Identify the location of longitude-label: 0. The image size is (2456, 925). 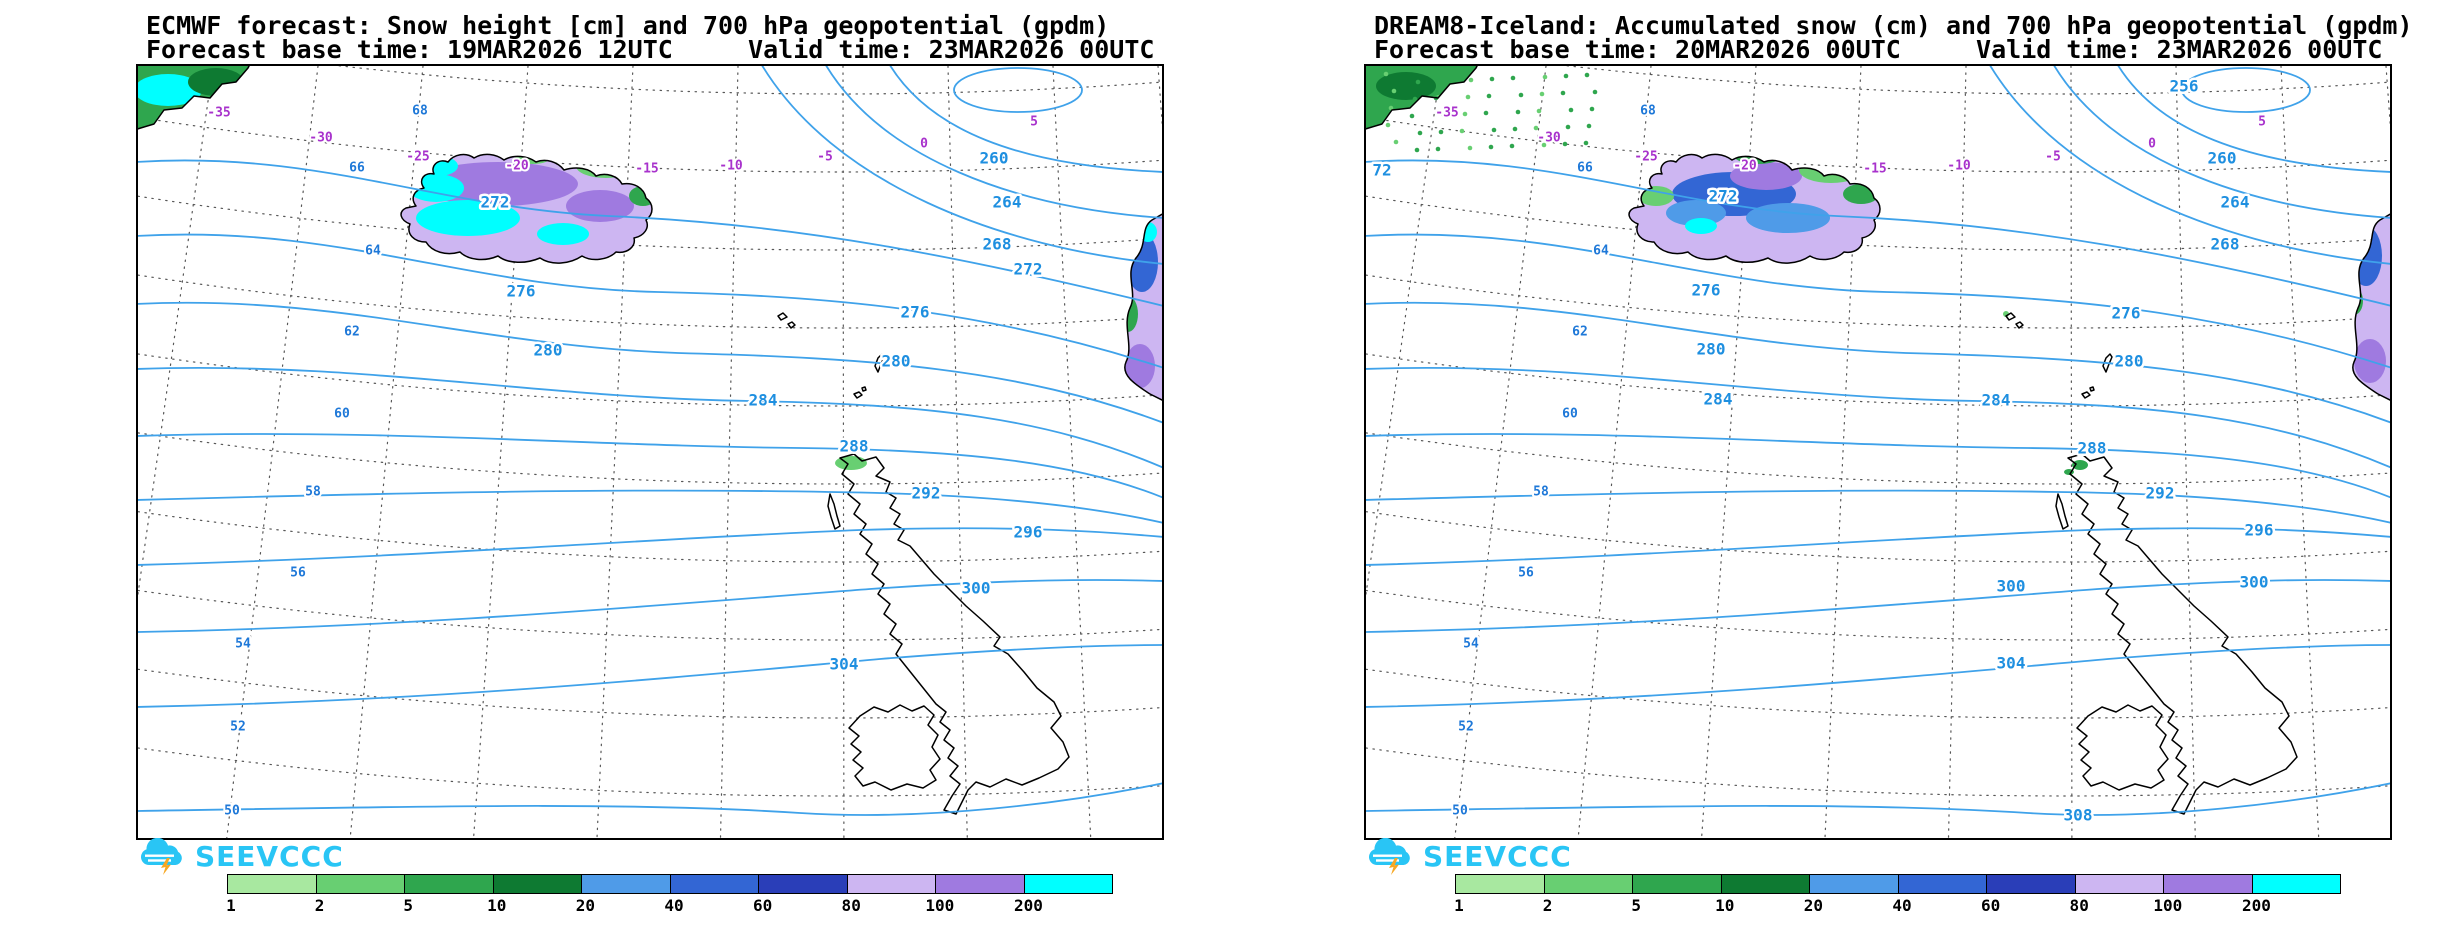
(924, 144).